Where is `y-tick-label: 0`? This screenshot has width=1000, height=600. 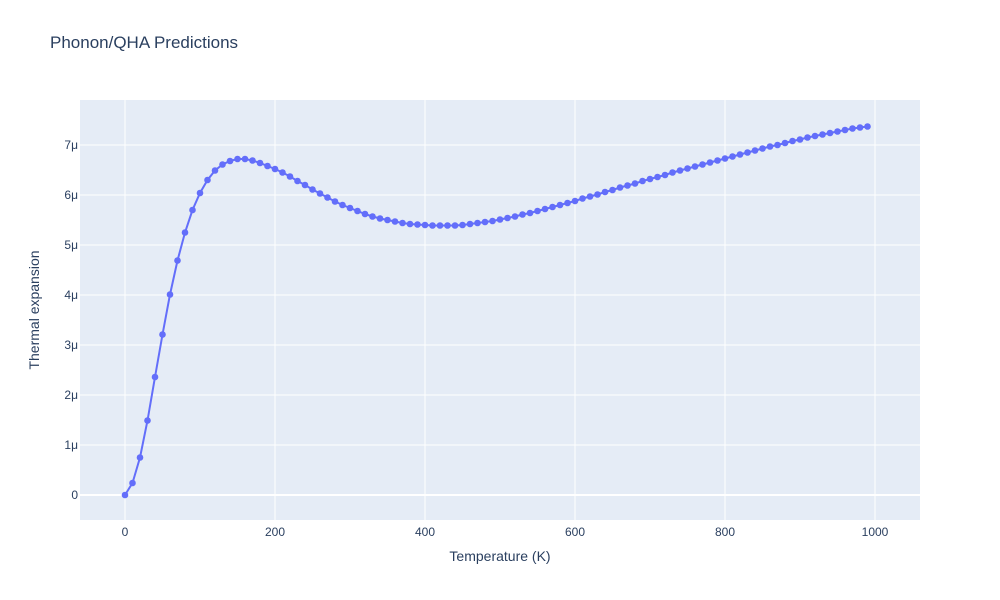 y-tick-label: 0 is located at coordinates (74, 495).